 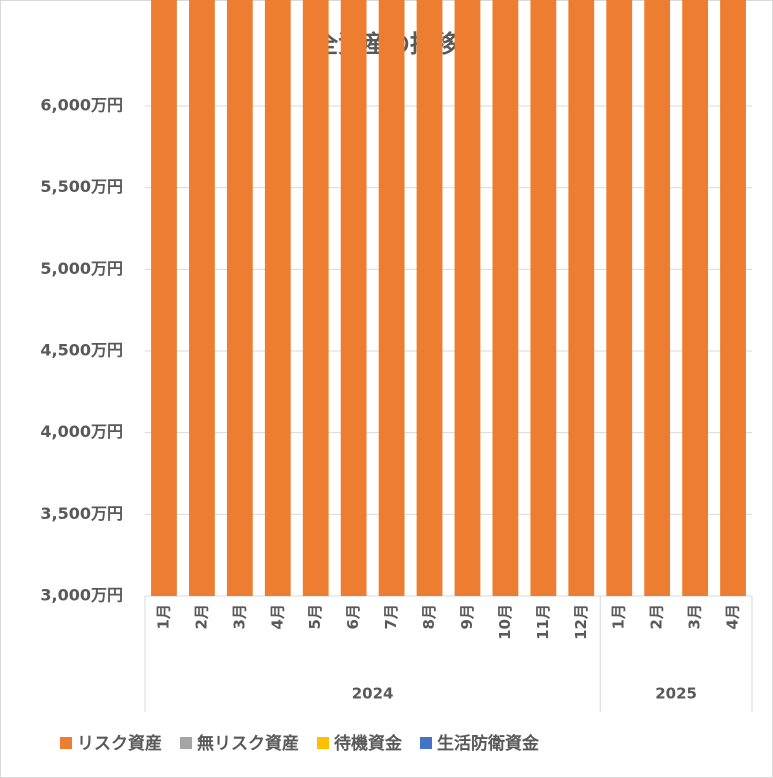 I want to click on y-tick-label: 4,500万円, so click(x=81, y=350).